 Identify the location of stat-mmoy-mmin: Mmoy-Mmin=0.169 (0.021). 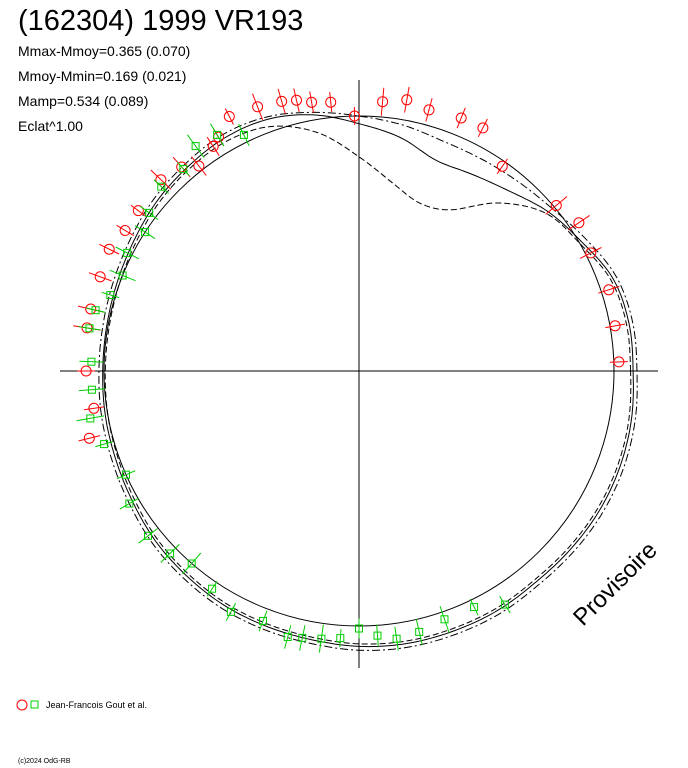
(102, 76).